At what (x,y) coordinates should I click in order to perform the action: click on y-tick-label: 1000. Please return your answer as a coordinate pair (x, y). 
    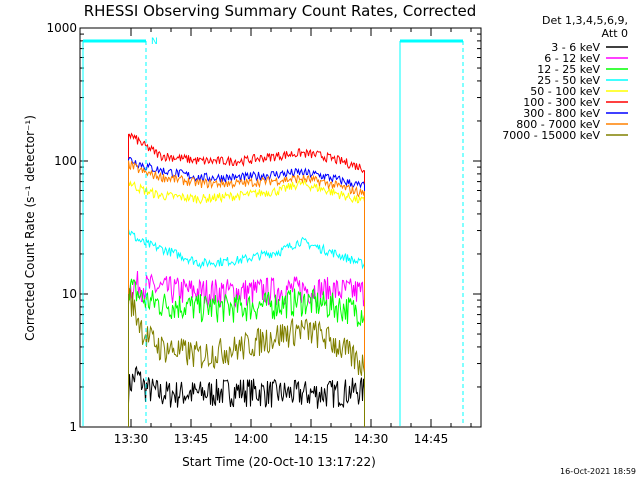
    Looking at the image, I should click on (61, 28).